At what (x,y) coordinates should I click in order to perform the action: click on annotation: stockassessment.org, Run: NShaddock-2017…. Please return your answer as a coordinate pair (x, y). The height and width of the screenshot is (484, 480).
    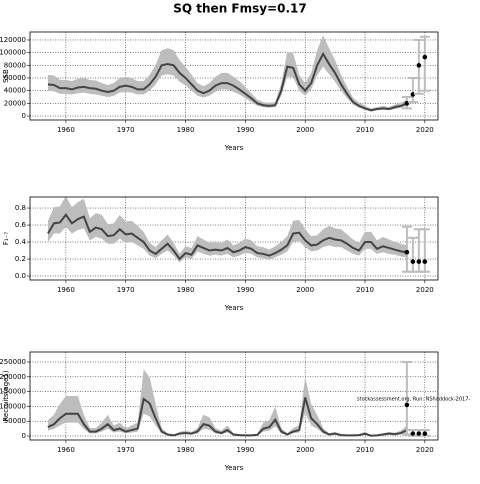
    Looking at the image, I should click on (413, 400).